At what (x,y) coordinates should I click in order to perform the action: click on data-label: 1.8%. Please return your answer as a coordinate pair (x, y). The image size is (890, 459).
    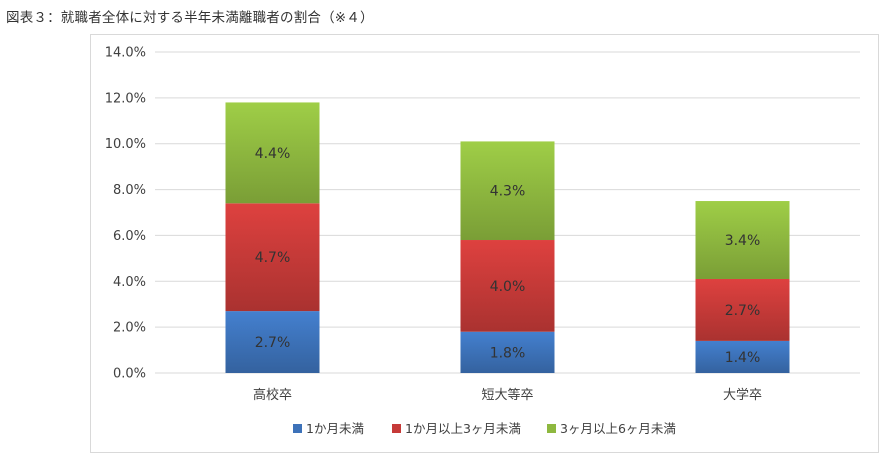
    Looking at the image, I should click on (508, 353).